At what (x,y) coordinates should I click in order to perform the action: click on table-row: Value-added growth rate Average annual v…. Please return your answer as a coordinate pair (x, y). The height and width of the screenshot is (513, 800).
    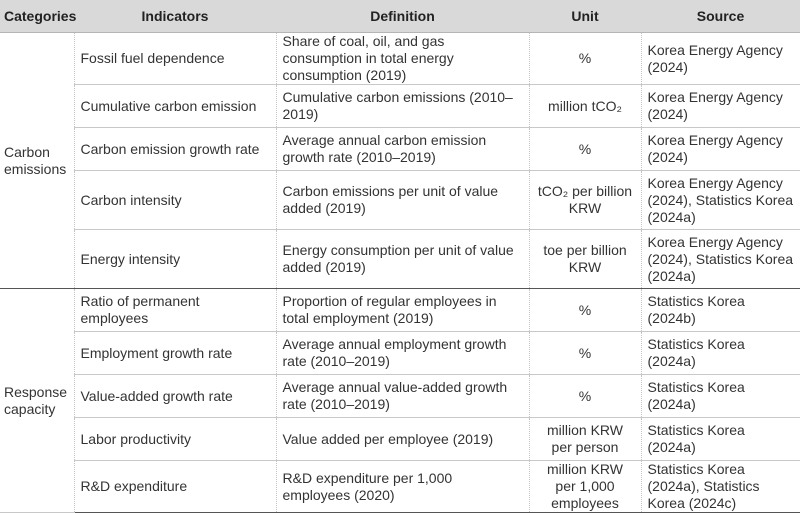
    Looking at the image, I should click on (400, 396).